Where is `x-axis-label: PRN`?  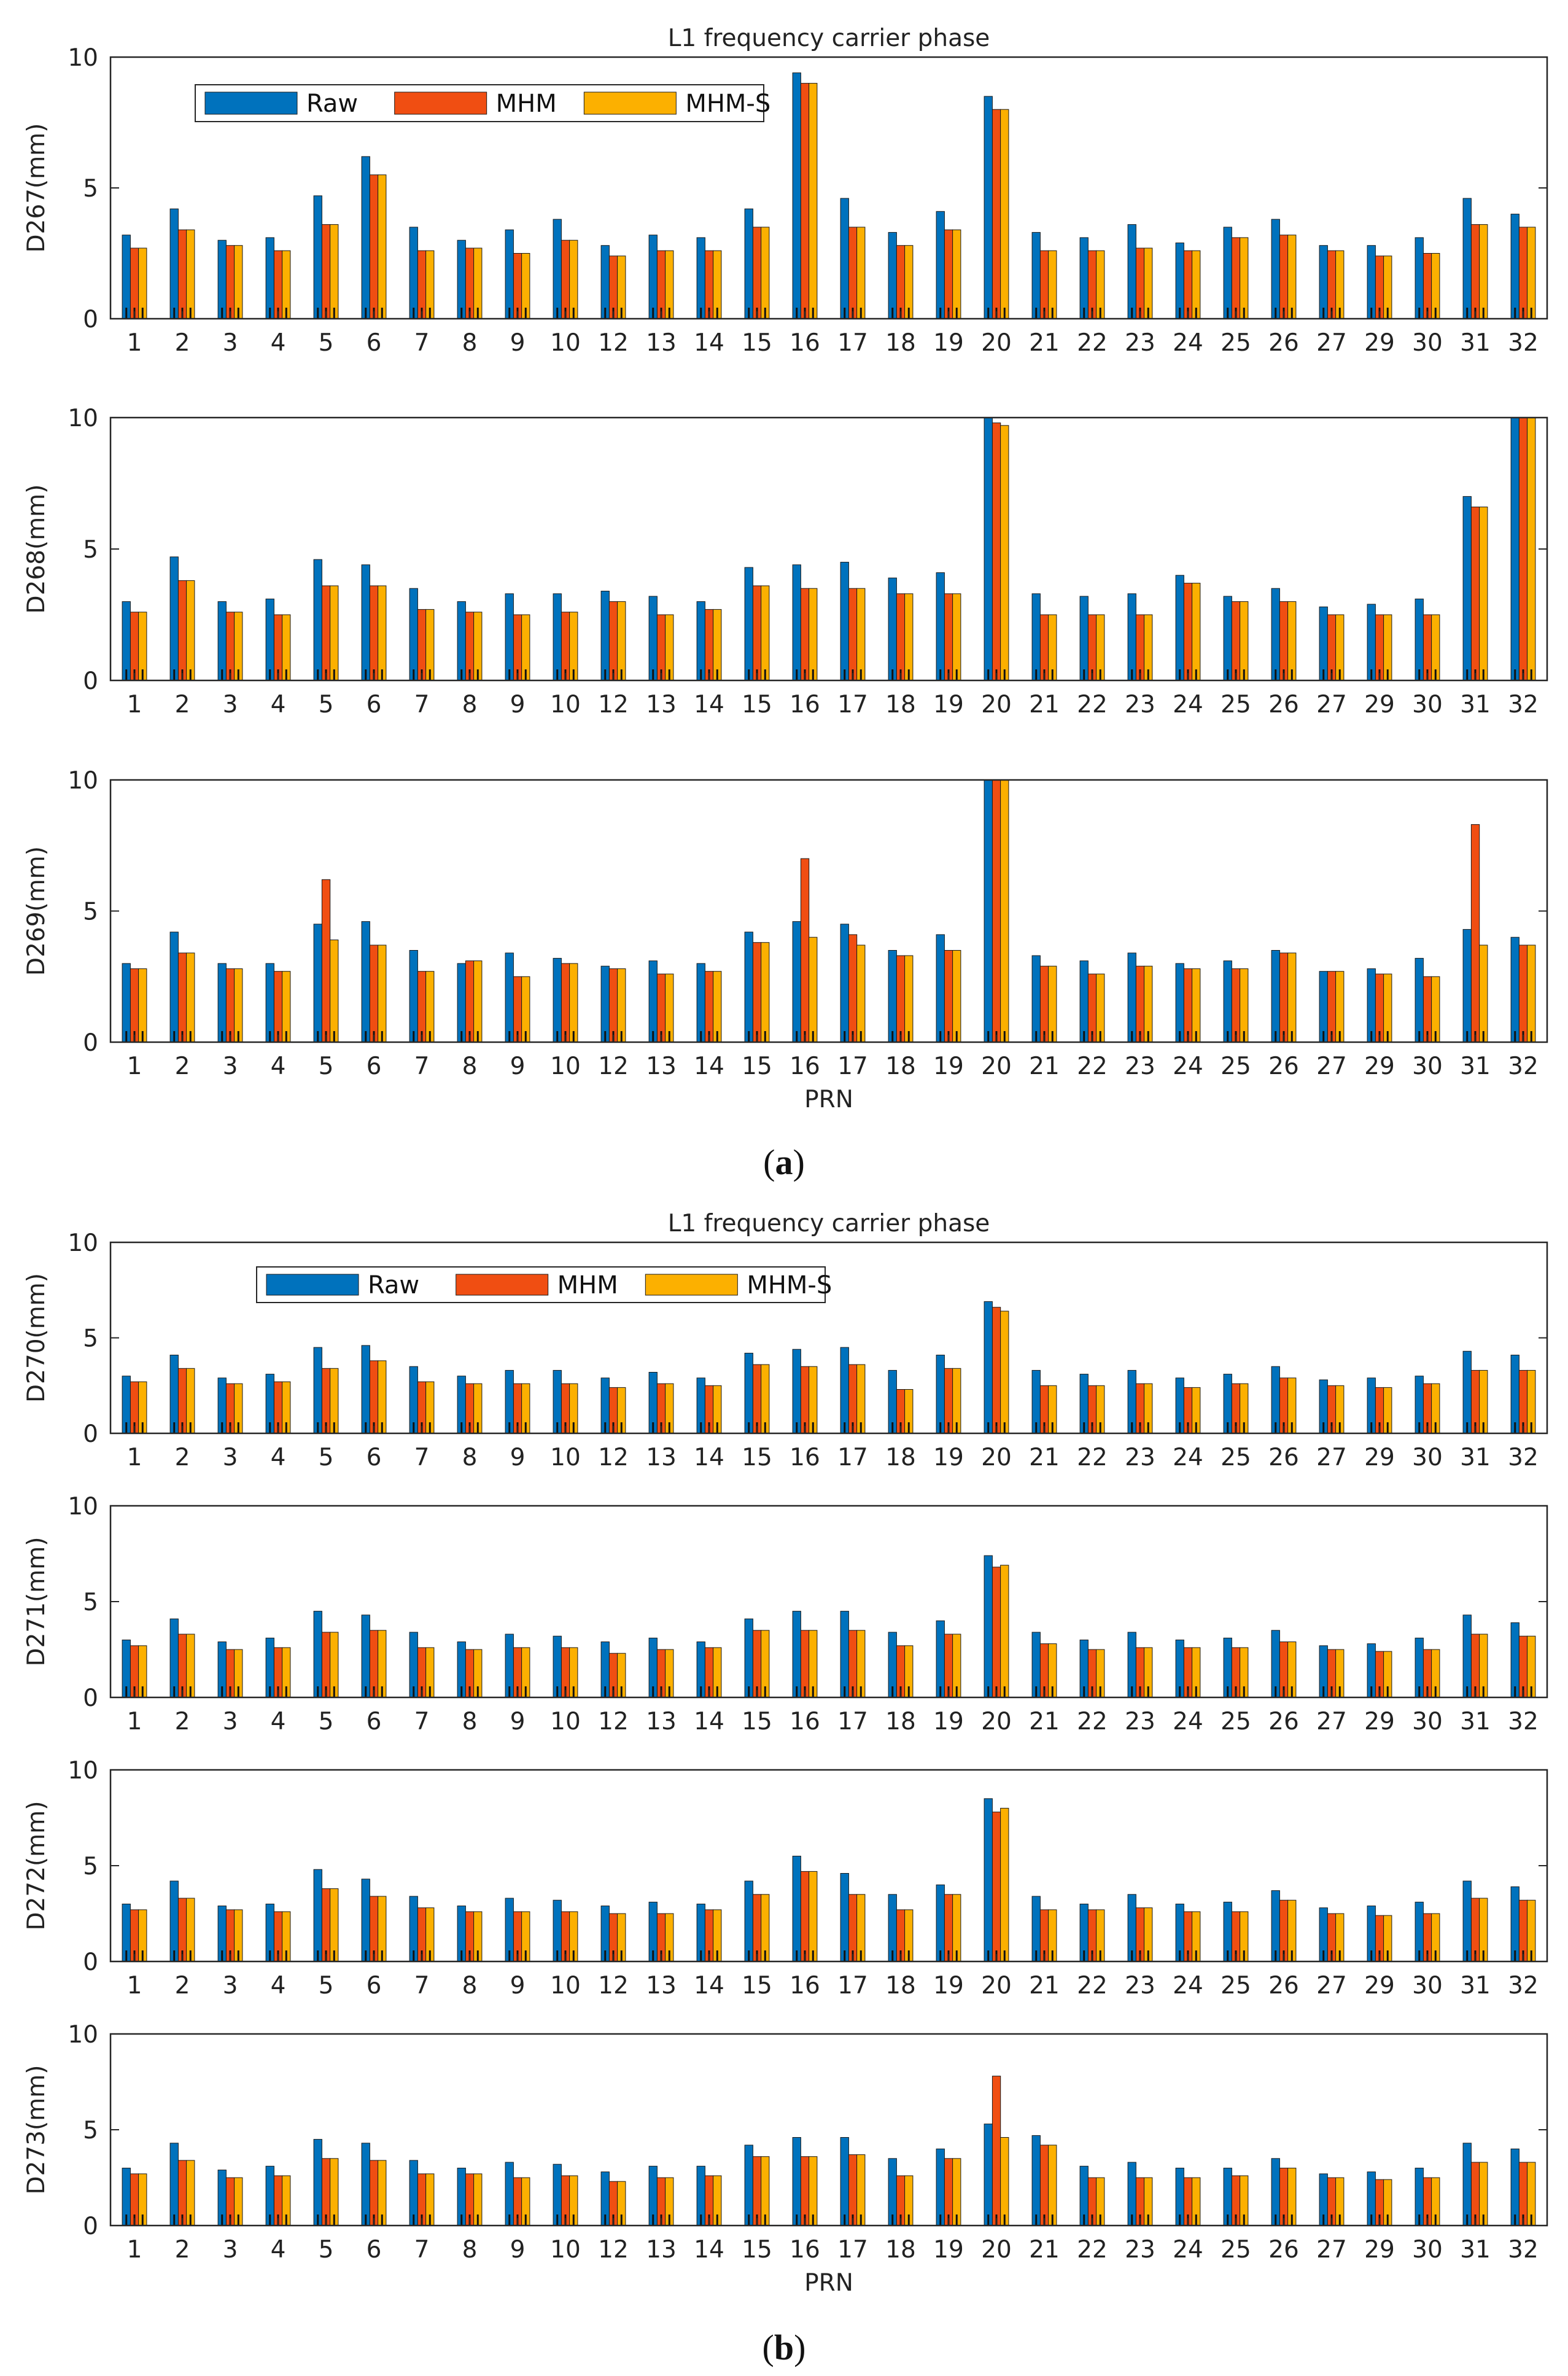
x-axis-label: PRN is located at coordinates (828, 2283).